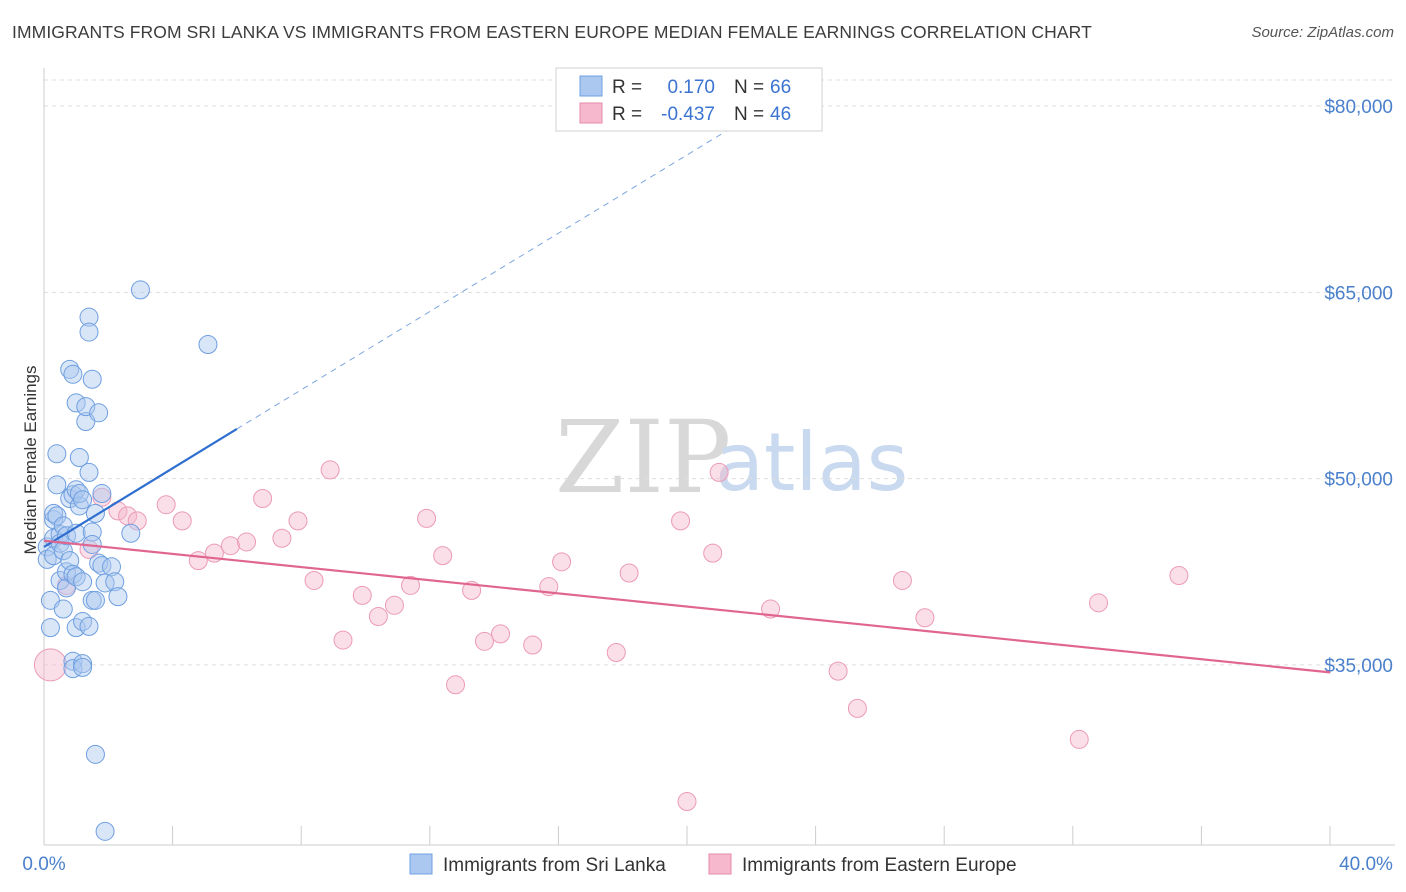 The image size is (1406, 892). What do you see at coordinates (879, 865) in the screenshot?
I see `bottom-legend-label-eastern-europe: Immigrants from Eastern Europe` at bounding box center [879, 865].